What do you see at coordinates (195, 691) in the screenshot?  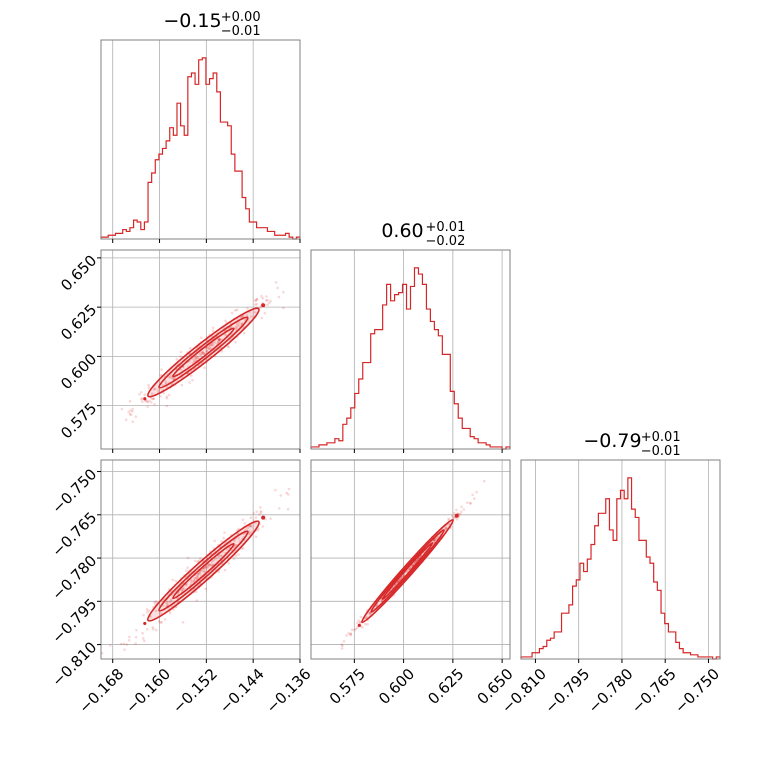 I see `x-tick-label: −0.152` at bounding box center [195, 691].